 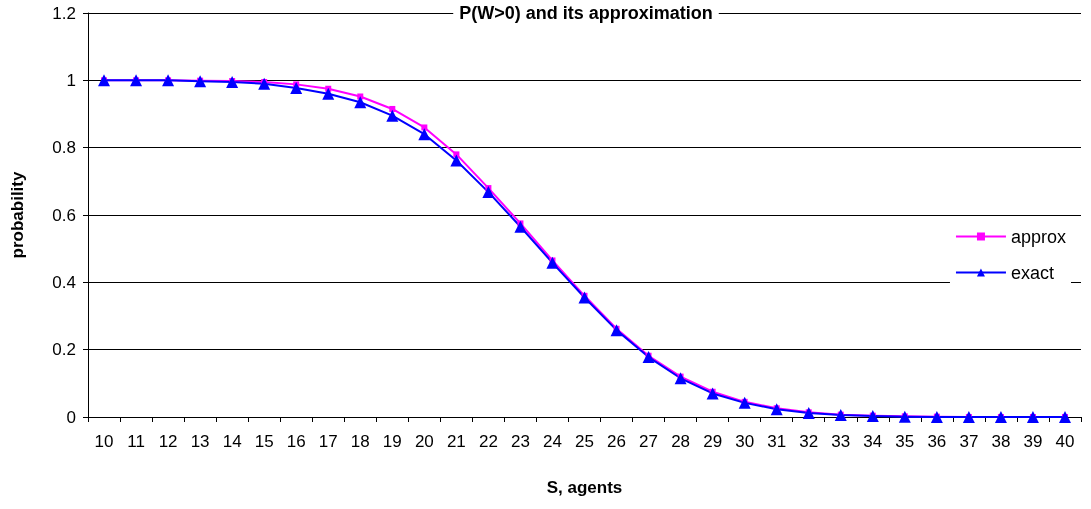 What do you see at coordinates (1033, 441) in the screenshot?
I see `x-tick-label: 39` at bounding box center [1033, 441].